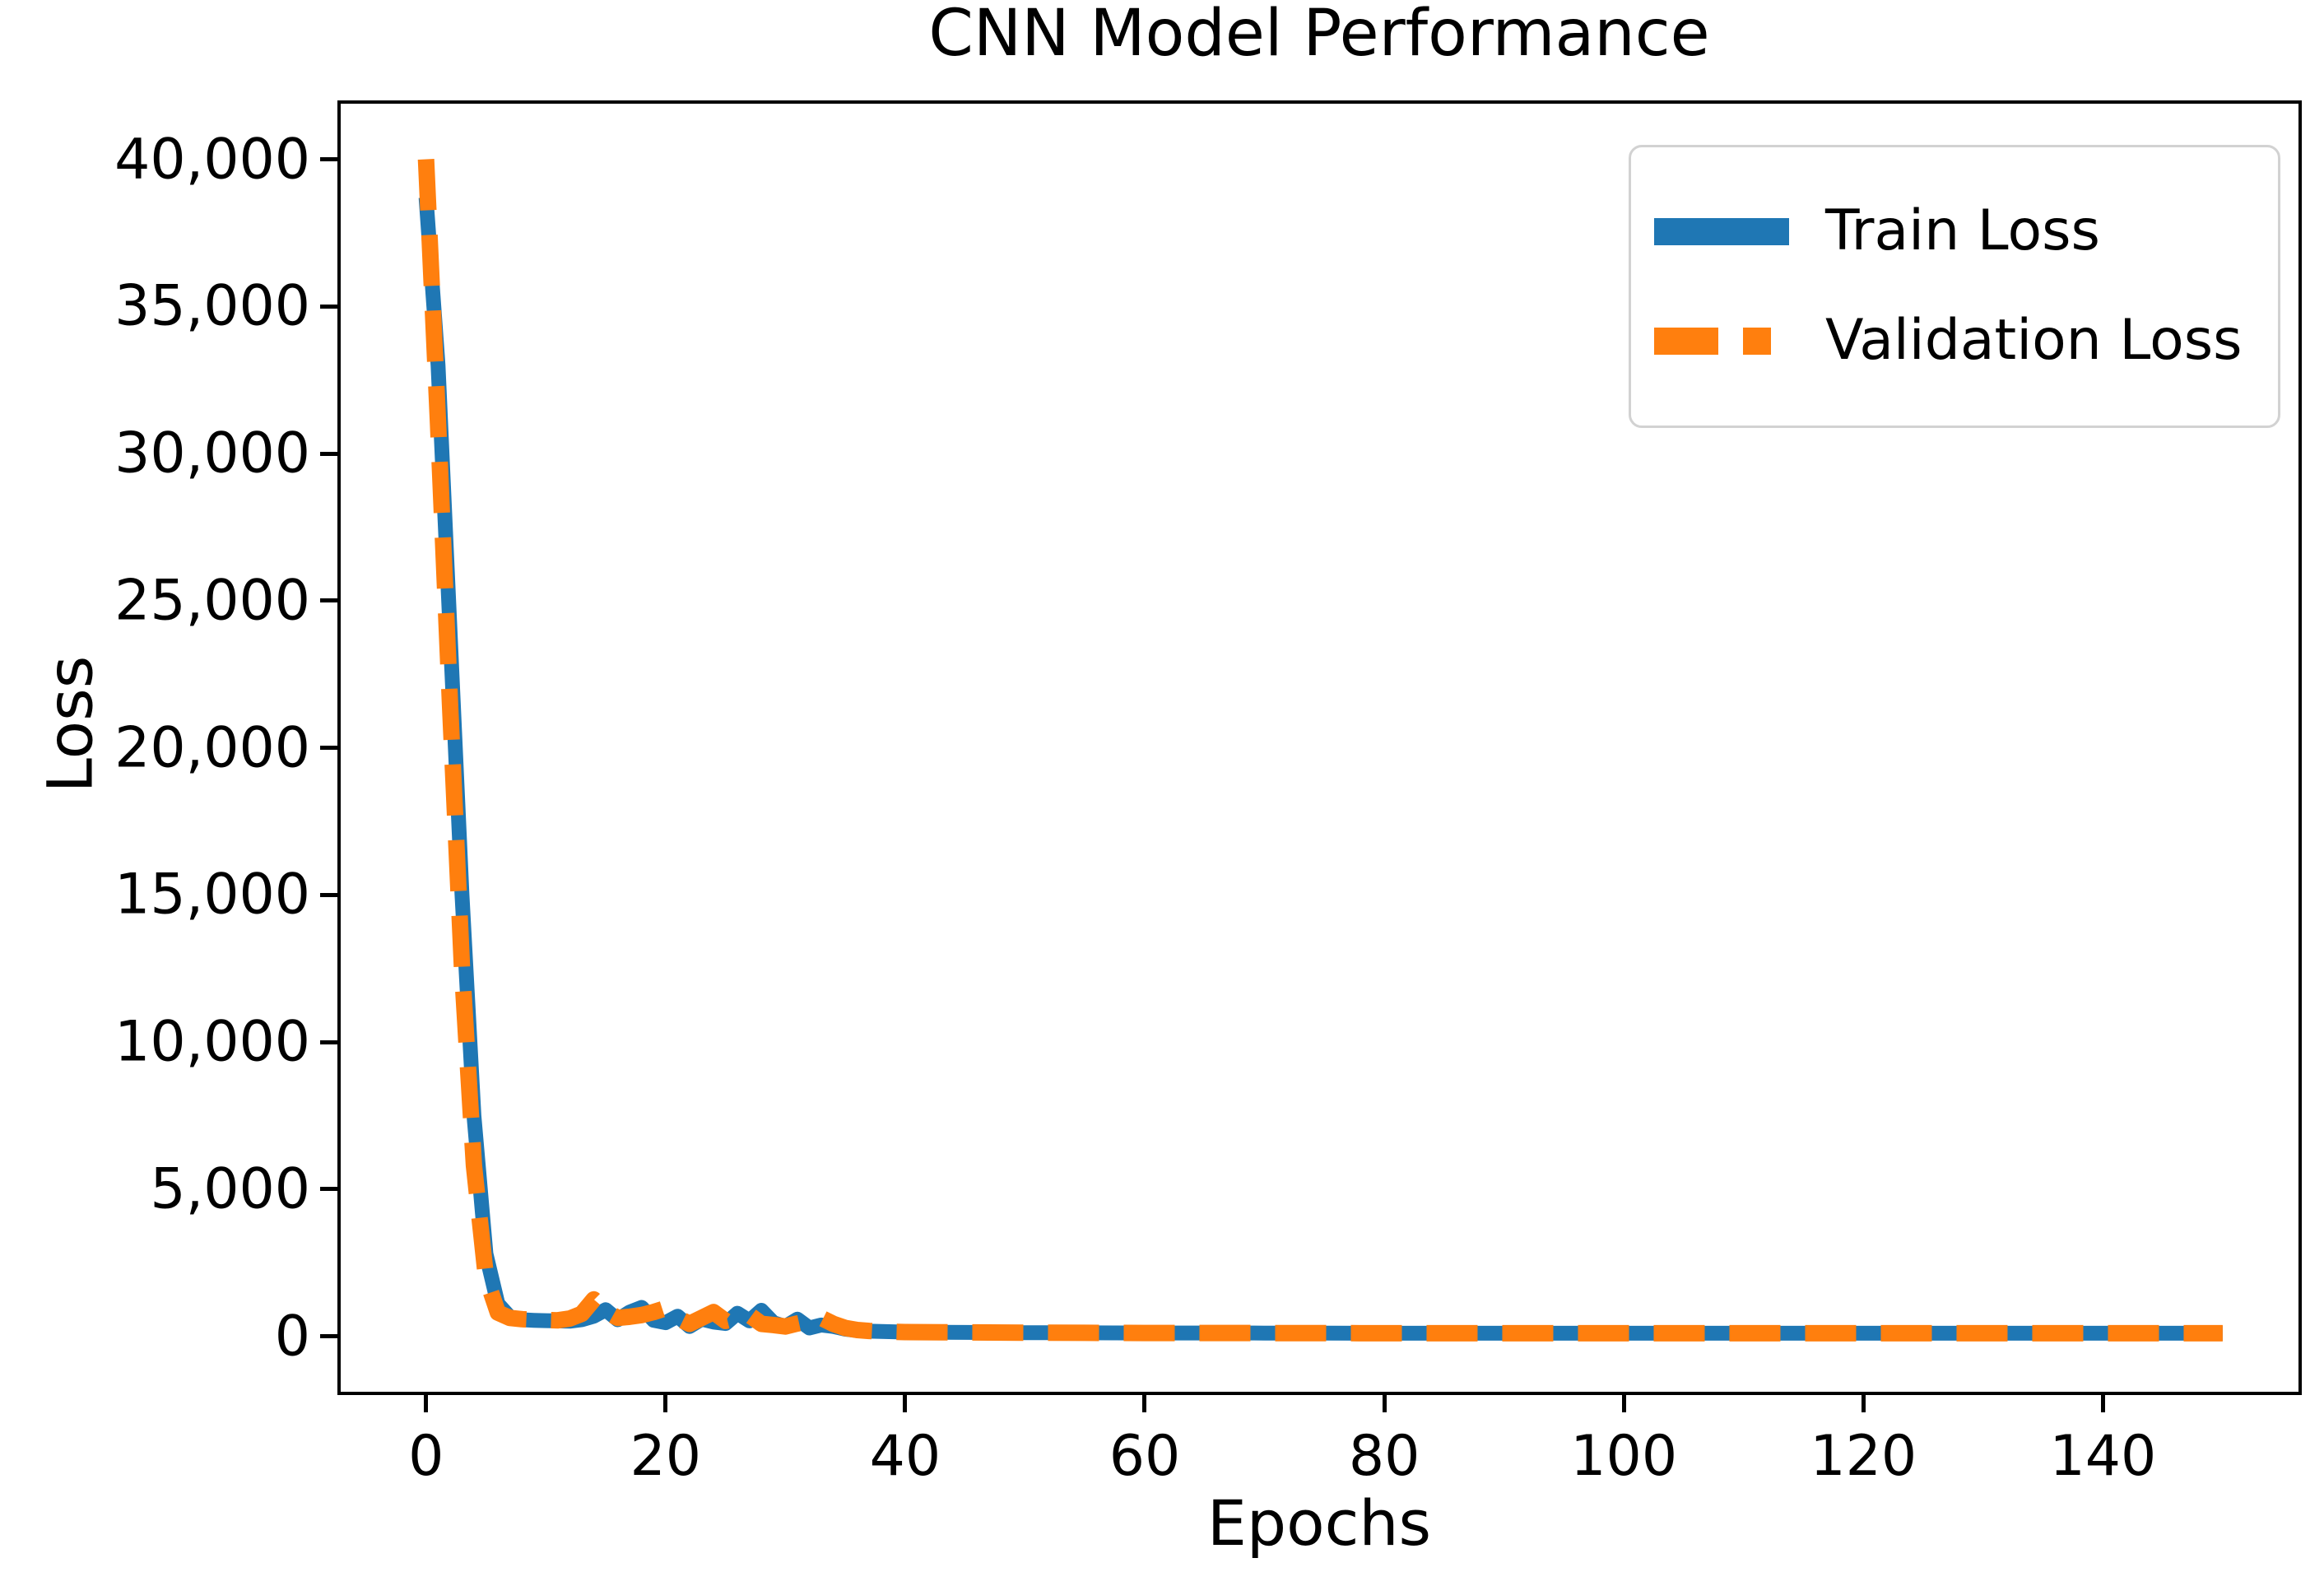  I want to click on legend-entry-train-loss: Train Loss, so click(1957, 230).